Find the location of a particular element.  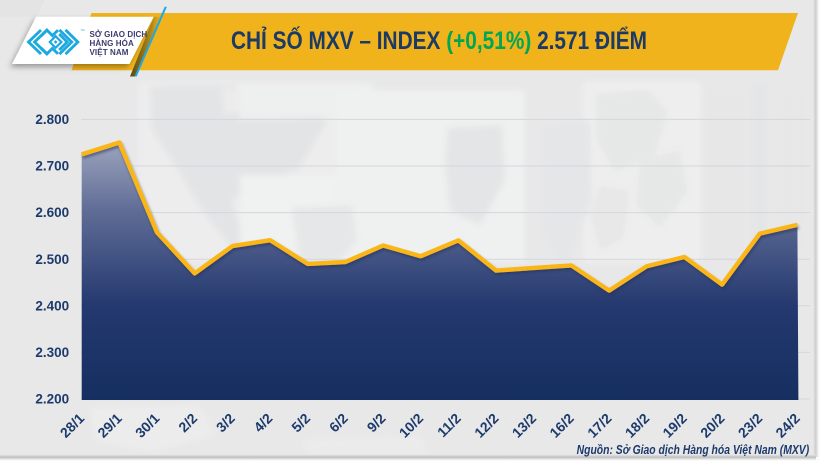

svg-text: ™ is located at coordinates (82, 32).